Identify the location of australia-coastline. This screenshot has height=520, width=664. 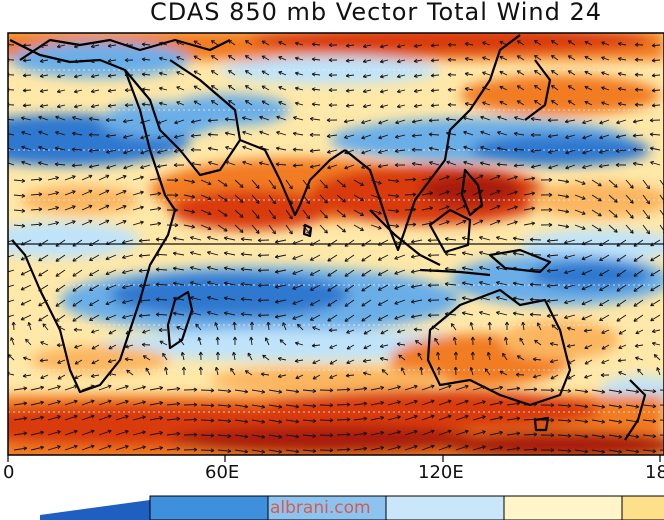
(499, 347).